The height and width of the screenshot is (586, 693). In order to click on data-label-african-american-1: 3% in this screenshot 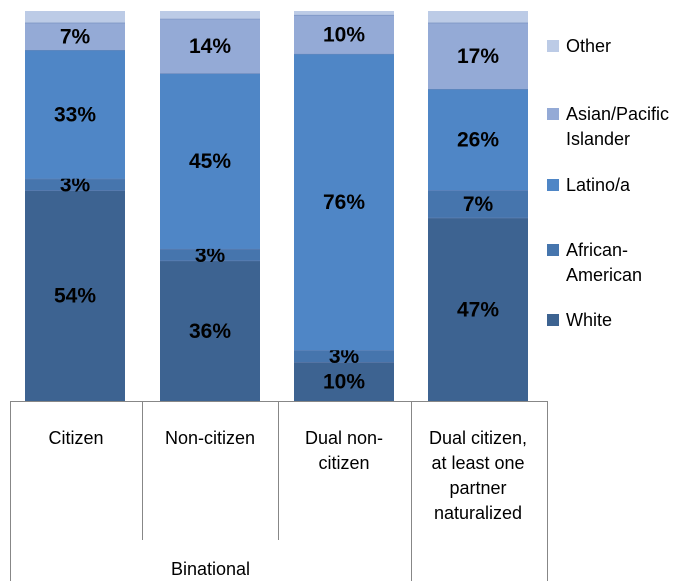, I will do `click(75, 185)`.